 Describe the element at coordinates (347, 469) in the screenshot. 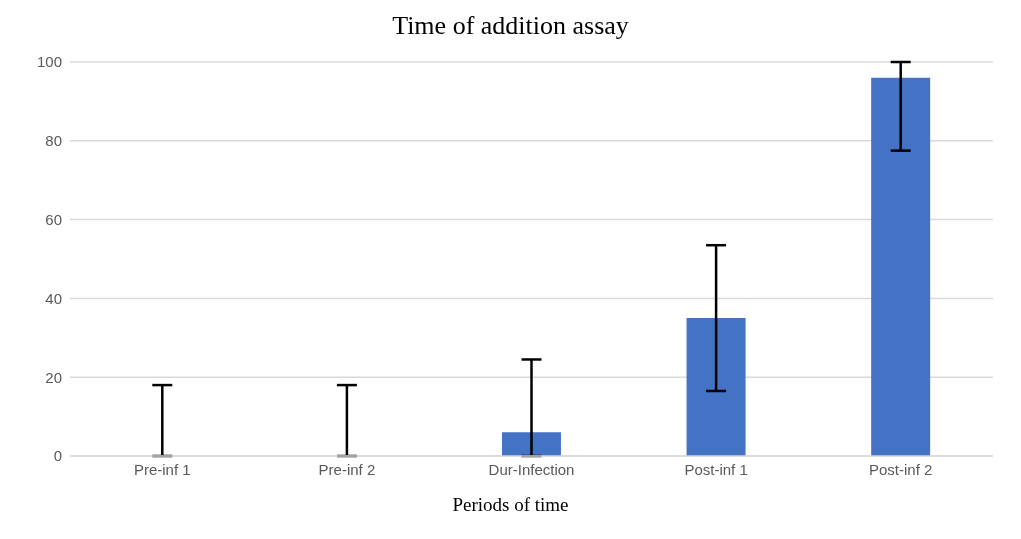

I see `x-tick-label: Pre-inf 2` at that location.